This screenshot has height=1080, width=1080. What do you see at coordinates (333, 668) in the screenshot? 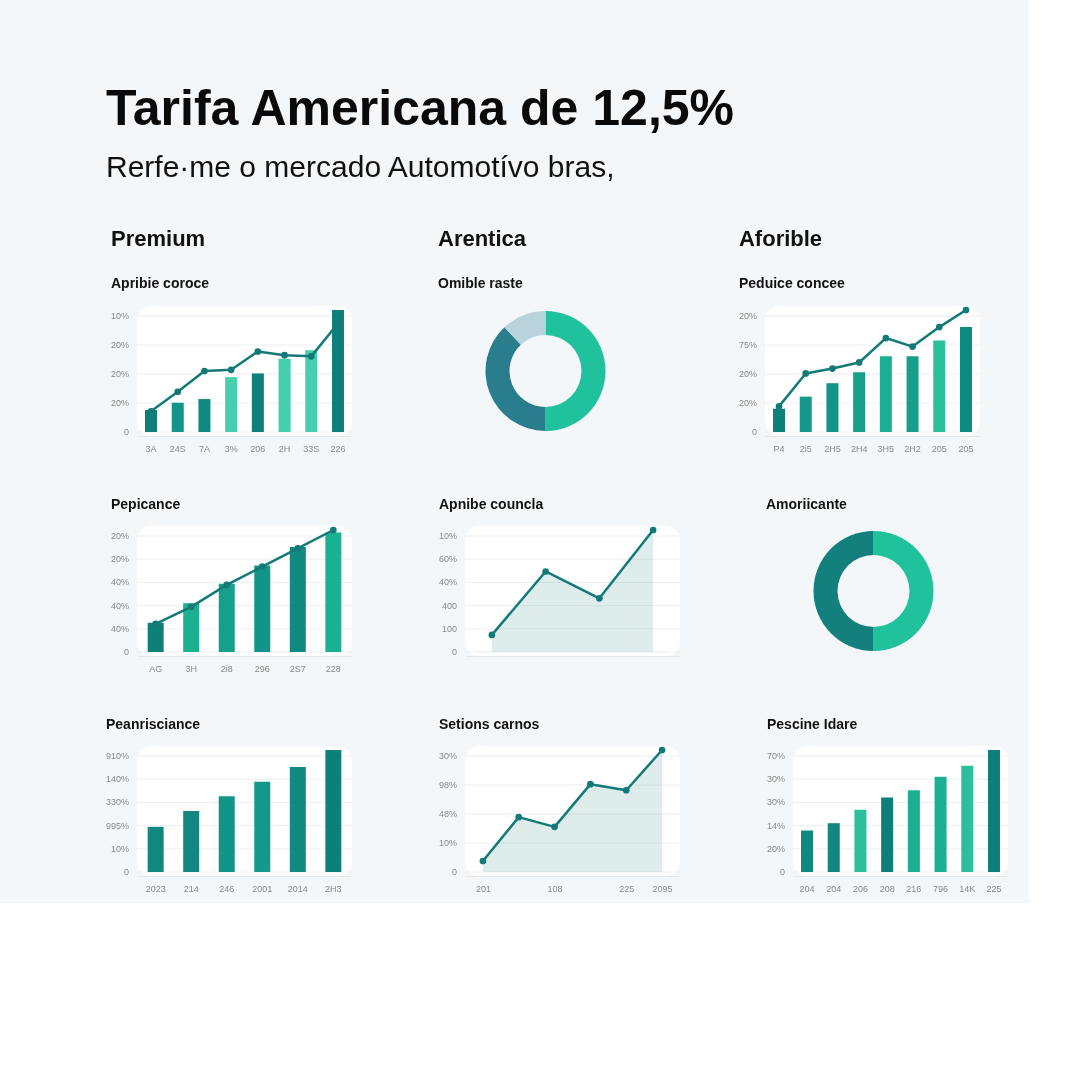
I see `x-tick-label: 228` at bounding box center [333, 668].